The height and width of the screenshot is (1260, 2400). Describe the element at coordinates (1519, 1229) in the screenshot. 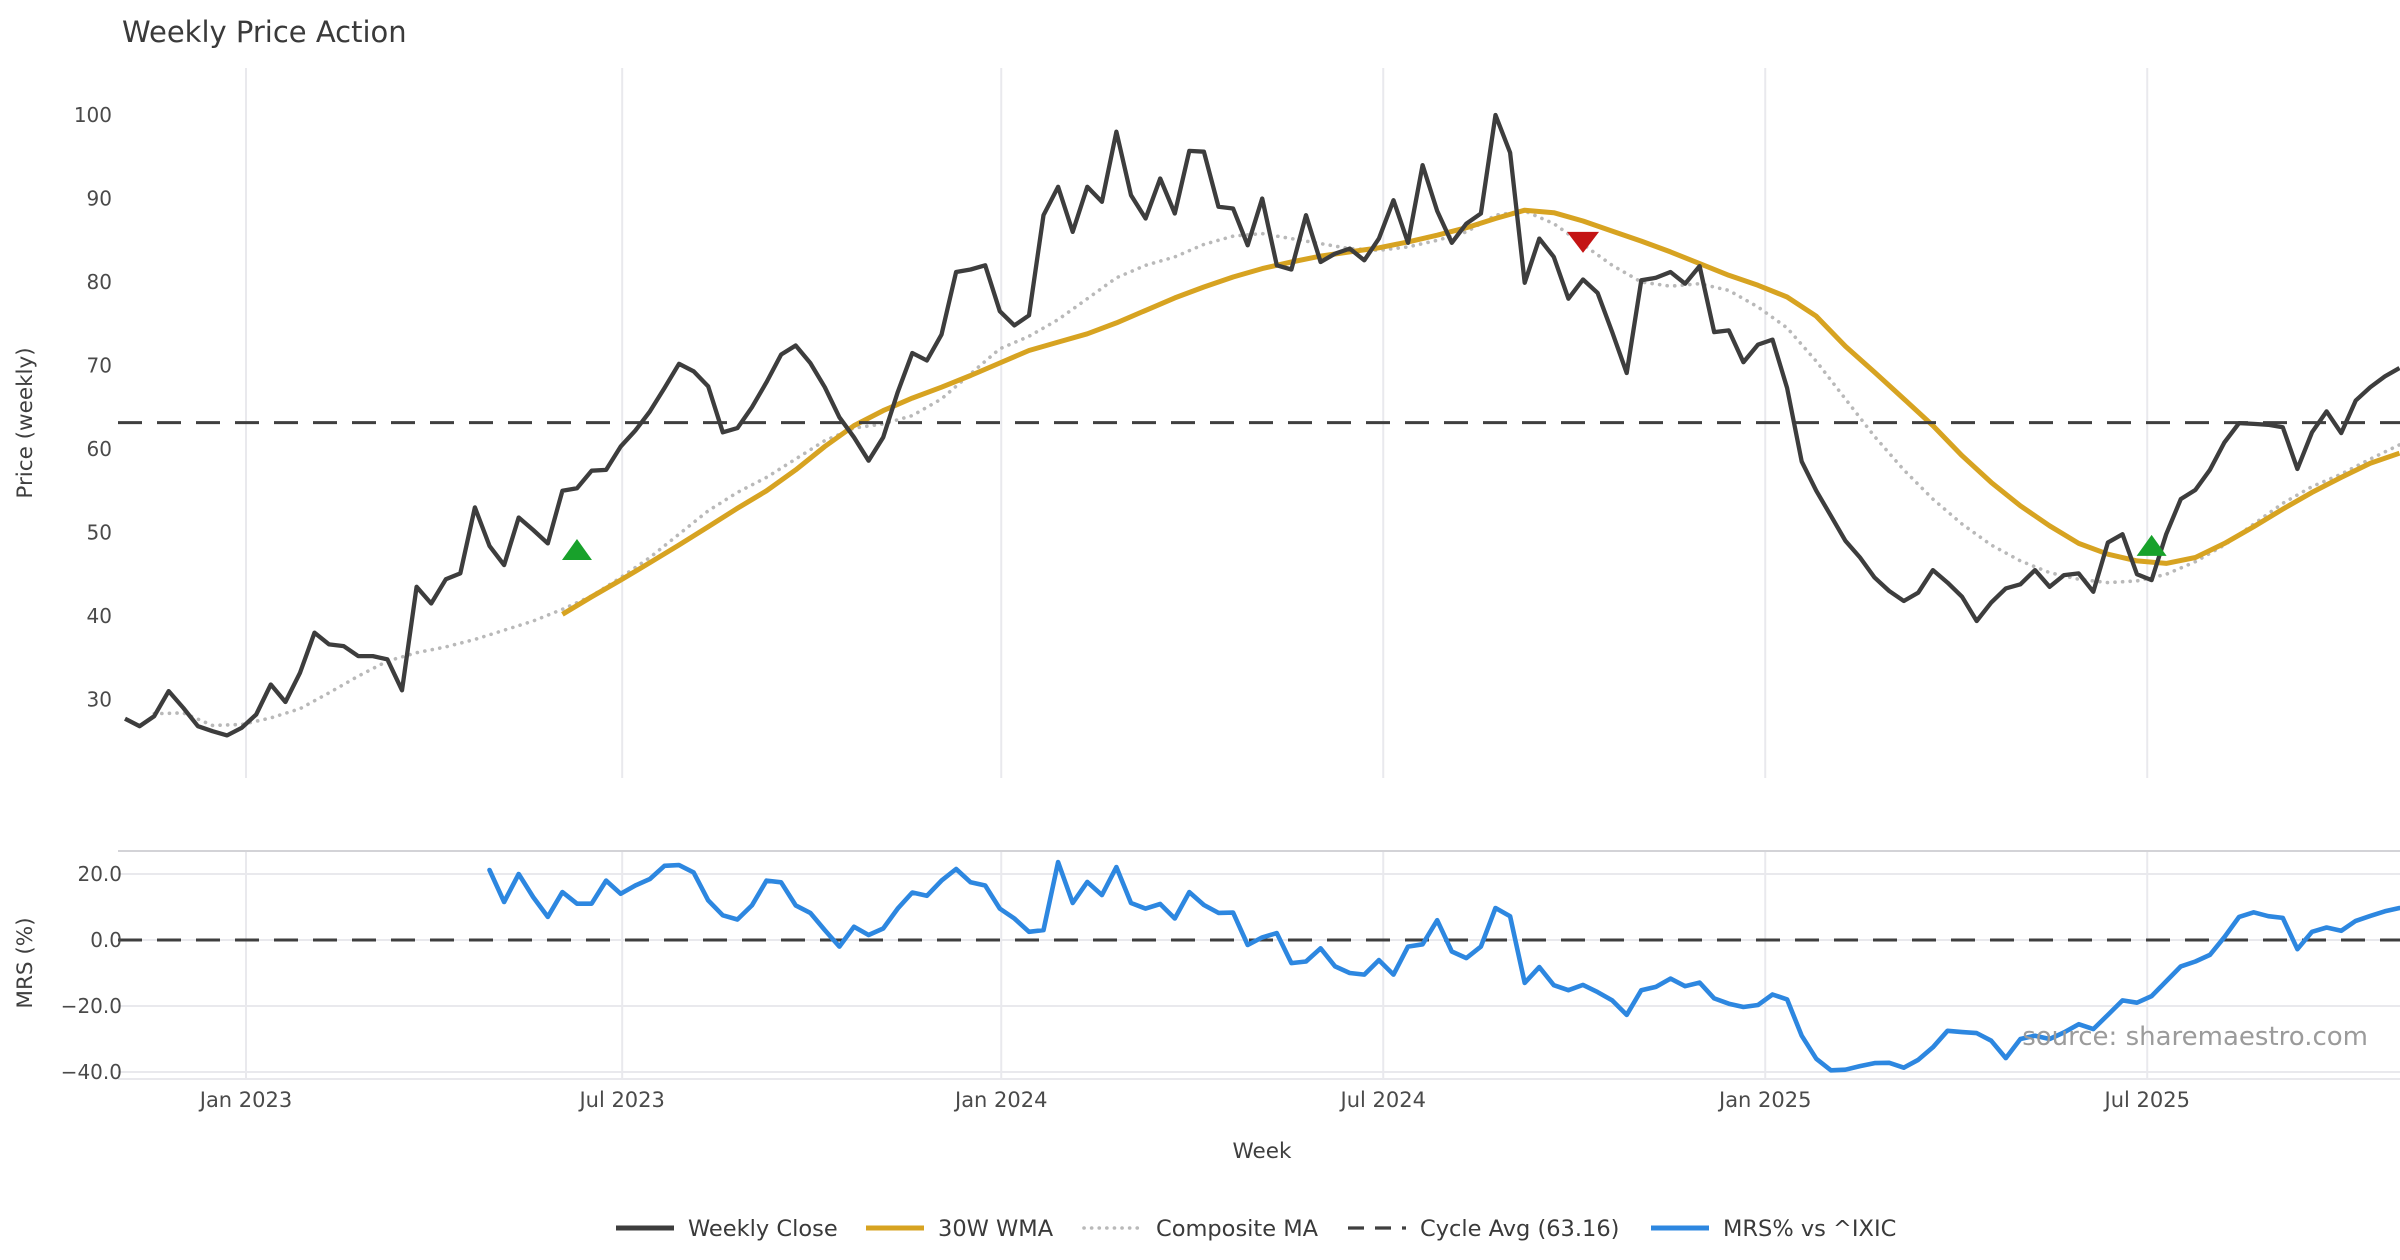

I see `legend-label: Cycle Avg (63.16)` at that location.